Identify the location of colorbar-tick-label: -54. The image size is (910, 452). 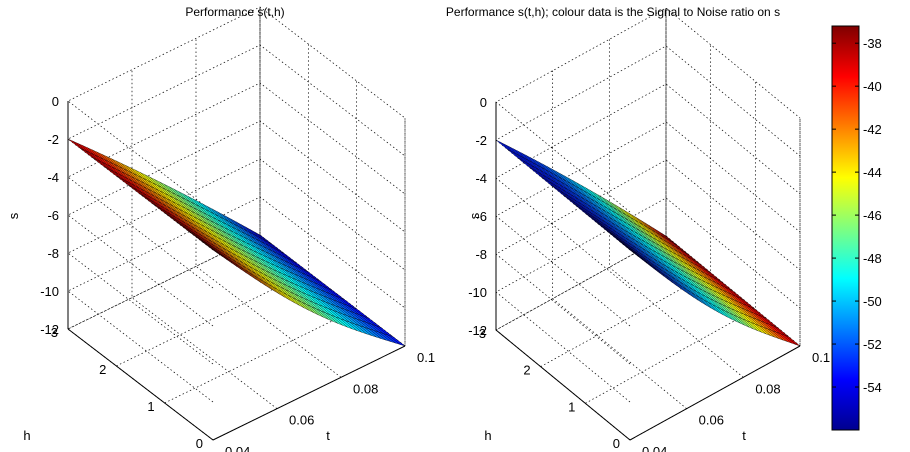
(872, 387).